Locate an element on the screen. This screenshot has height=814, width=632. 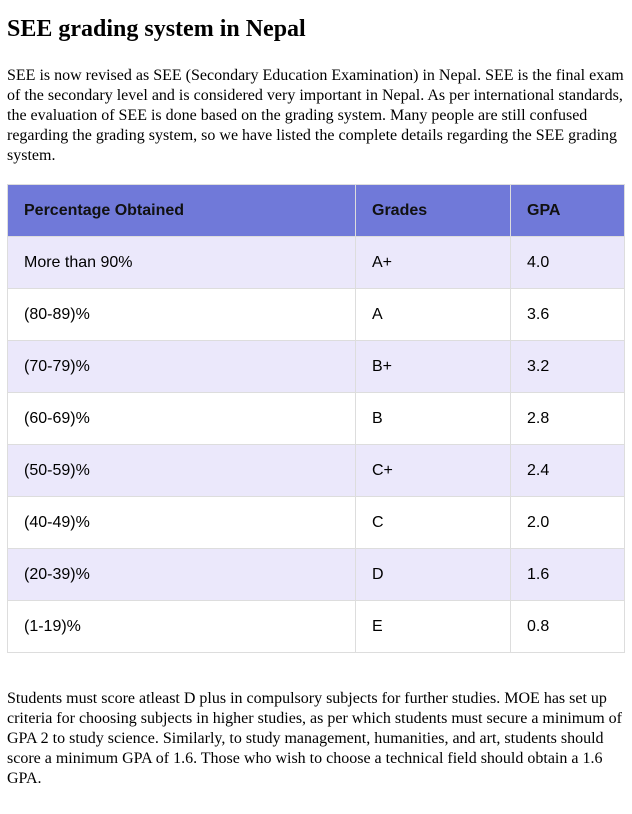
table-row: More than 90% A+ 4.0 is located at coordinates (316, 262).